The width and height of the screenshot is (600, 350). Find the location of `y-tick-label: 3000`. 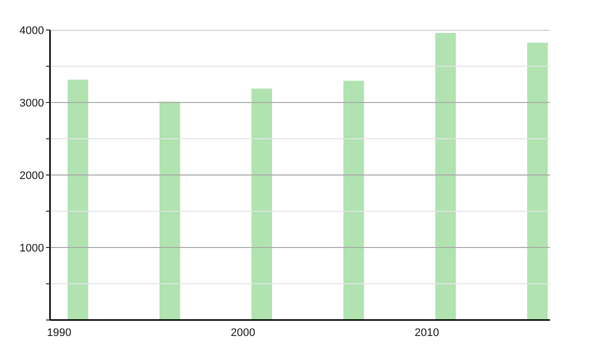

y-tick-label: 3000 is located at coordinates (32, 103).